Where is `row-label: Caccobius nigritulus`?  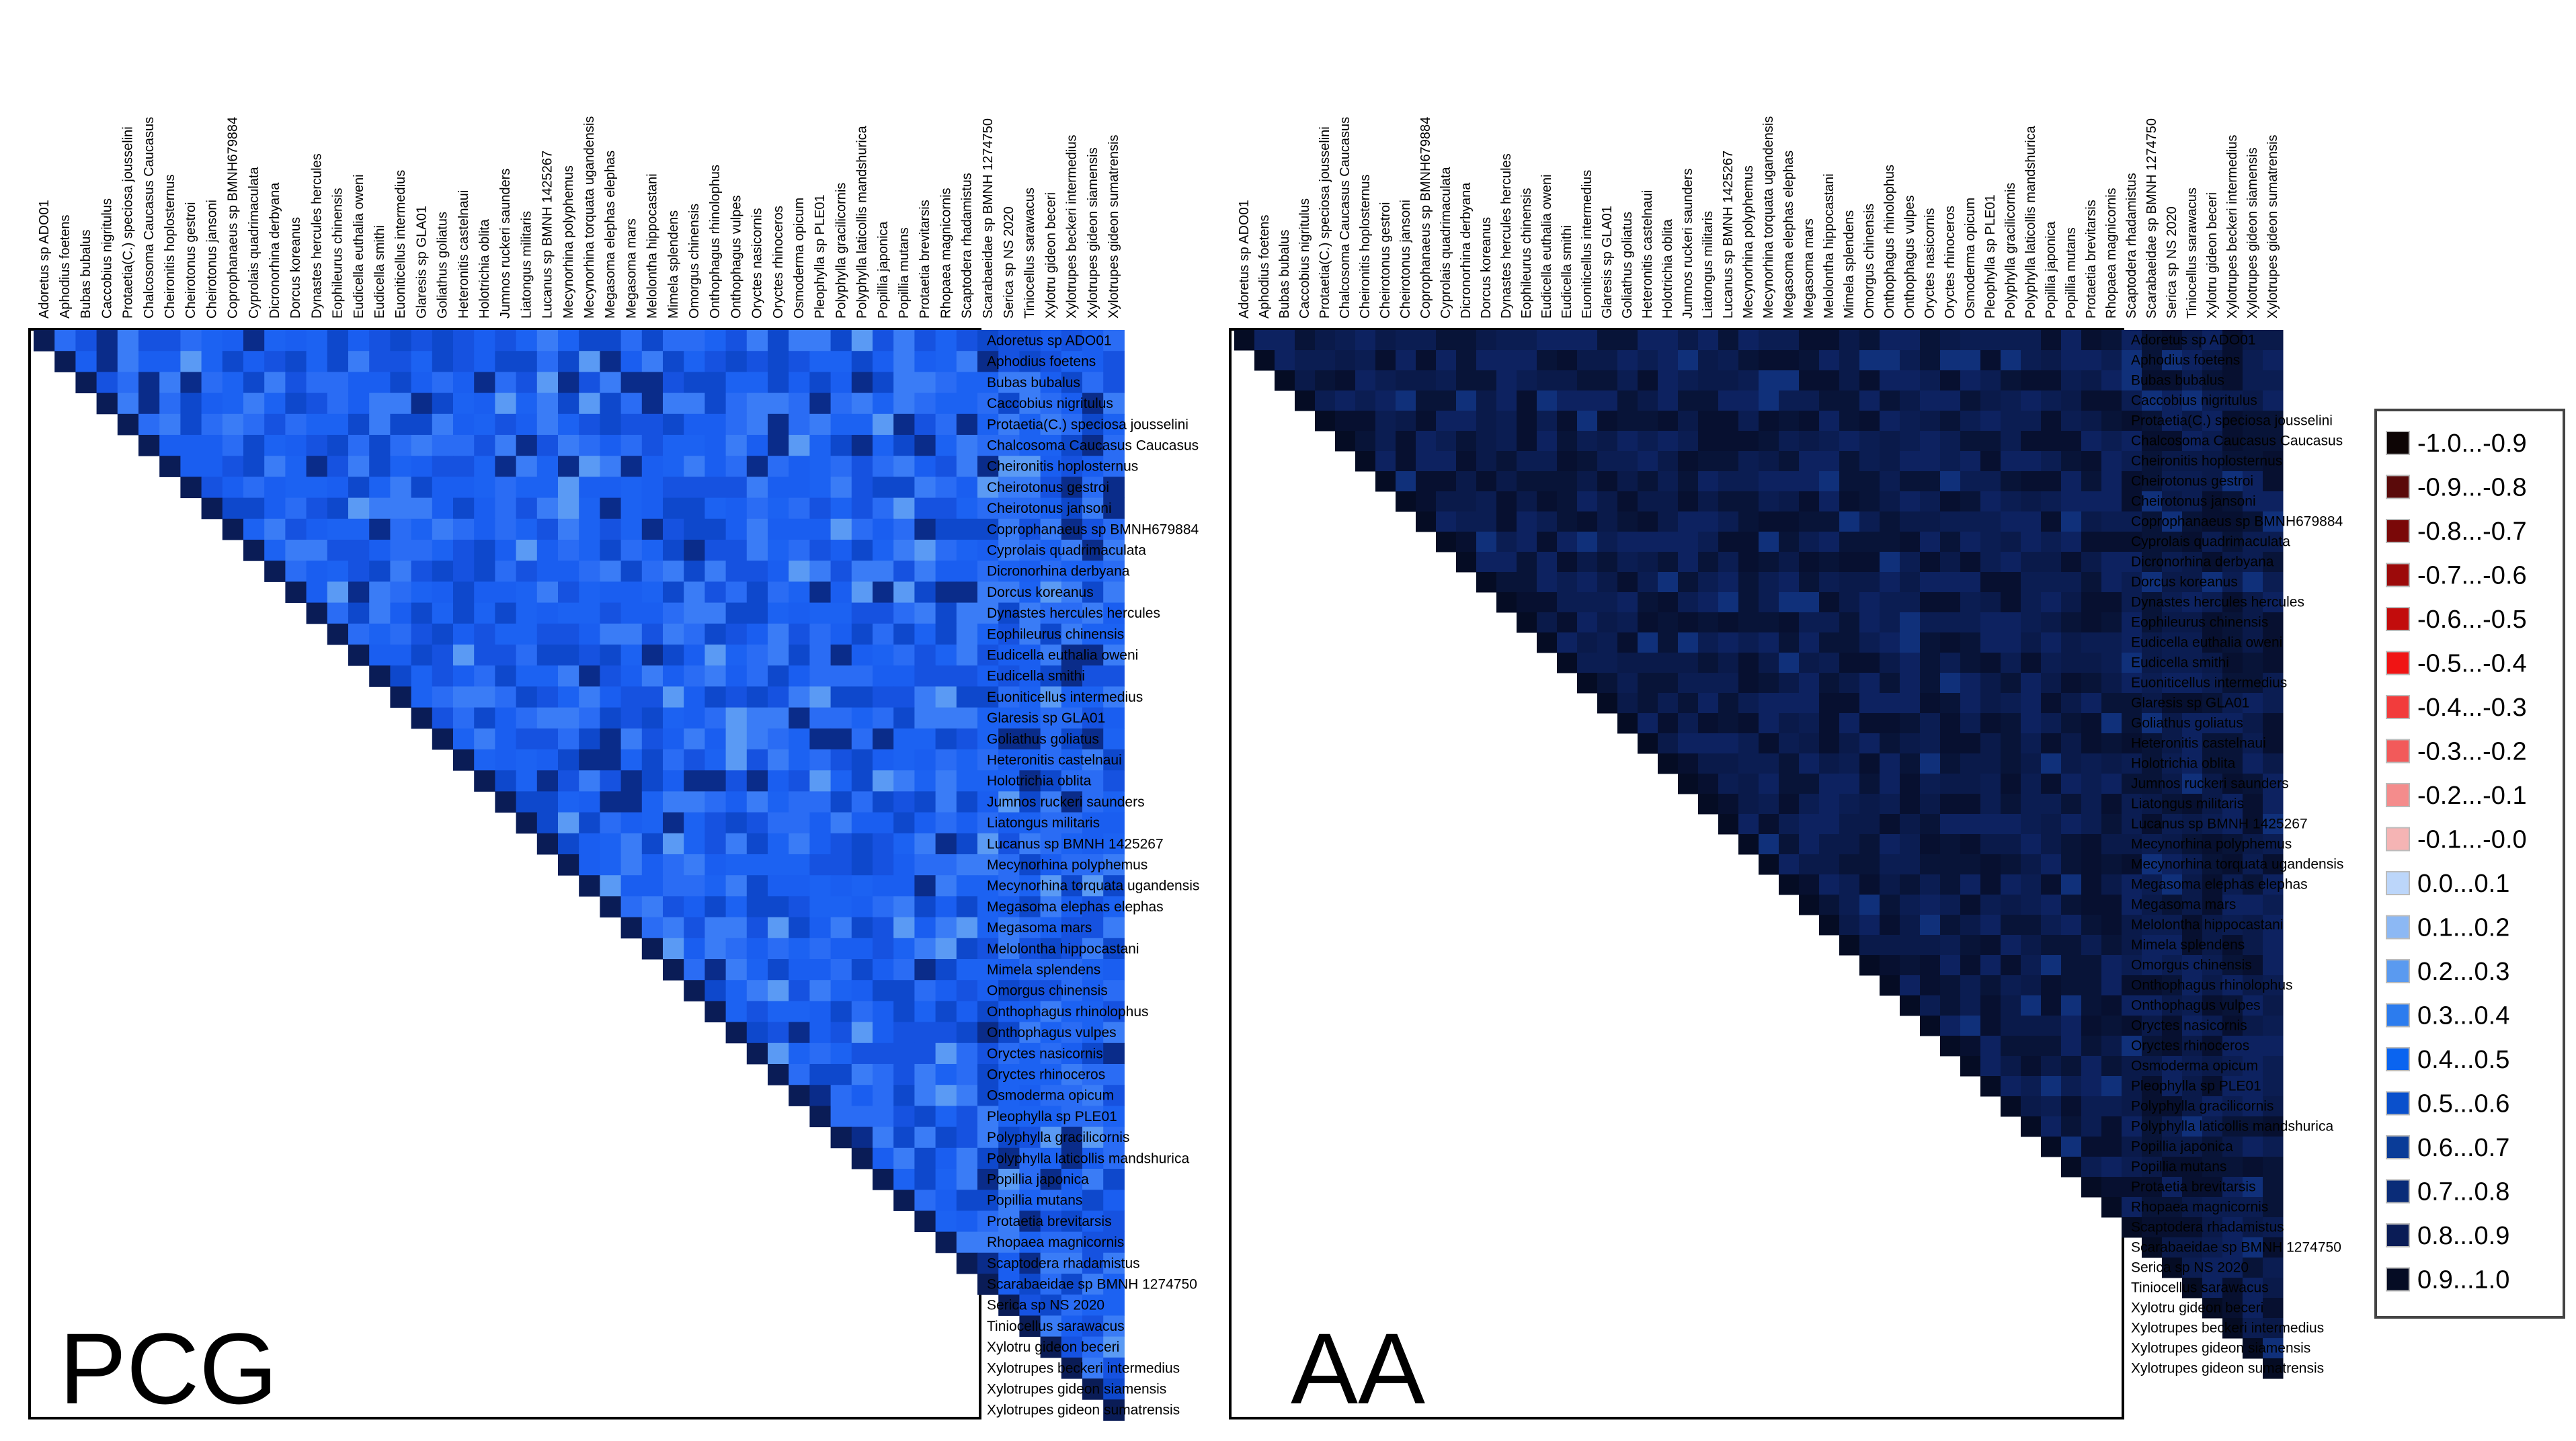
row-label: Caccobius nigritulus is located at coordinates (1050, 403).